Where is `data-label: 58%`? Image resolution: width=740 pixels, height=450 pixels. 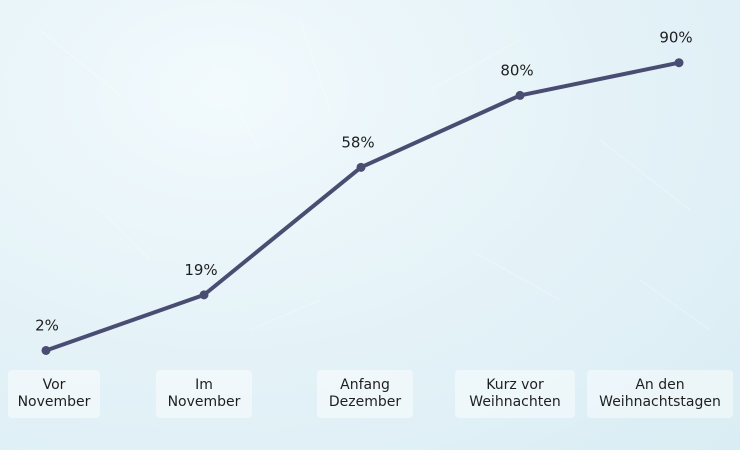
data-label: 58% is located at coordinates (357, 142).